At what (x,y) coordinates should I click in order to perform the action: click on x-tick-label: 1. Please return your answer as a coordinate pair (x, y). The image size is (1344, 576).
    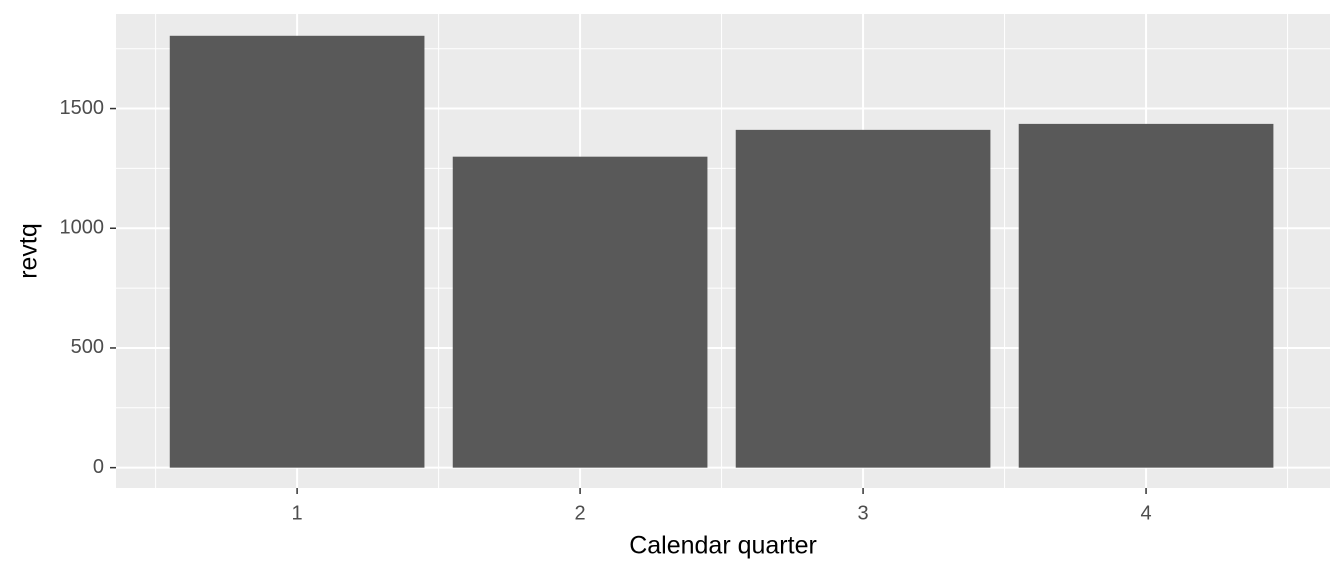
    Looking at the image, I should click on (297, 513).